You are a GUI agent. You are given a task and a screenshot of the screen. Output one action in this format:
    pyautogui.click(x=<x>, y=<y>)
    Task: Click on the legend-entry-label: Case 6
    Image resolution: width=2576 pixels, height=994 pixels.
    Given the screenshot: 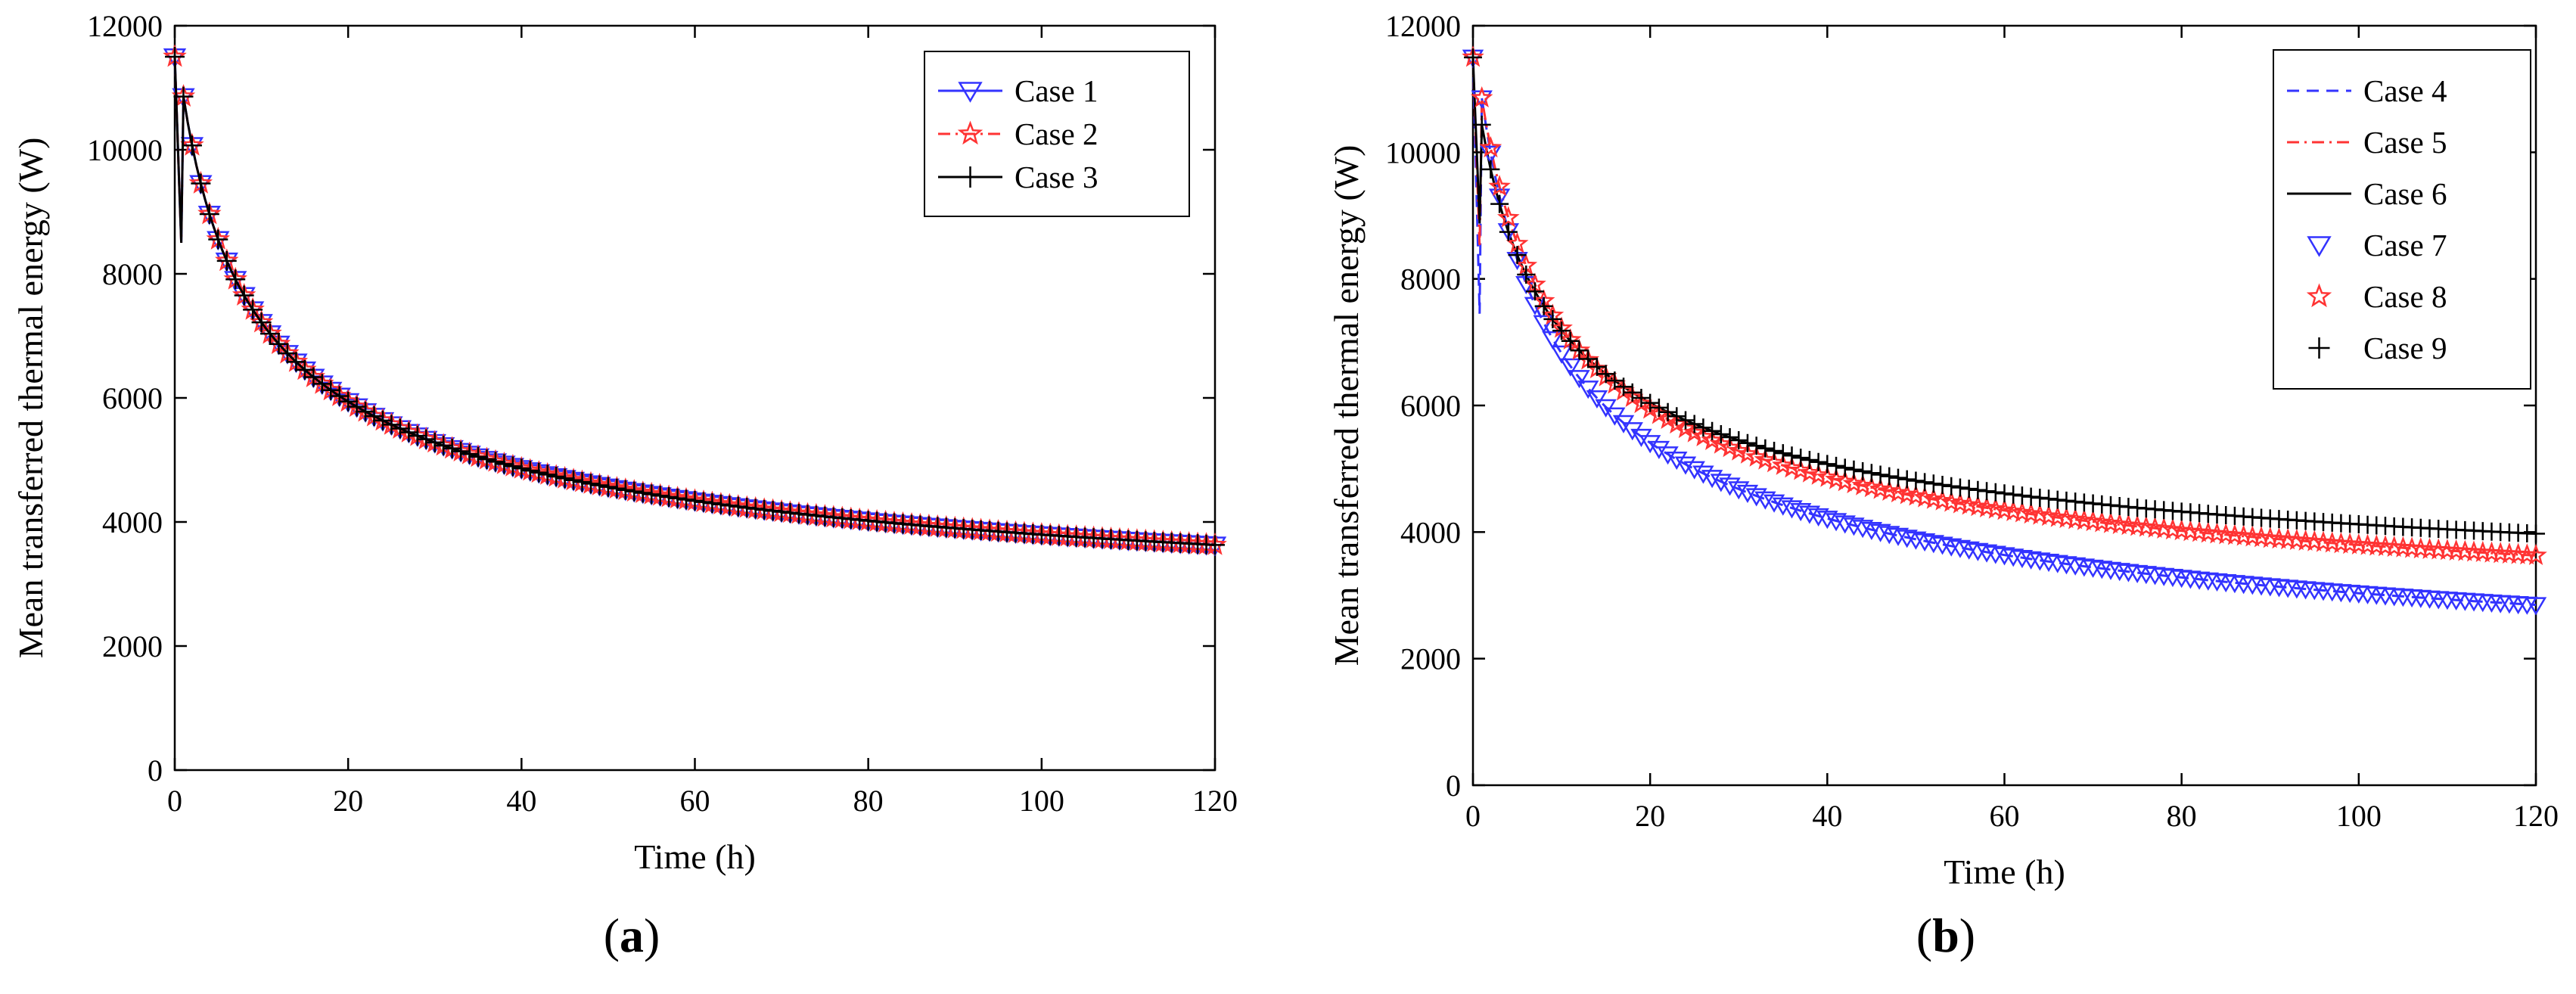 What is the action you would take?
    pyautogui.click(x=2405, y=194)
    